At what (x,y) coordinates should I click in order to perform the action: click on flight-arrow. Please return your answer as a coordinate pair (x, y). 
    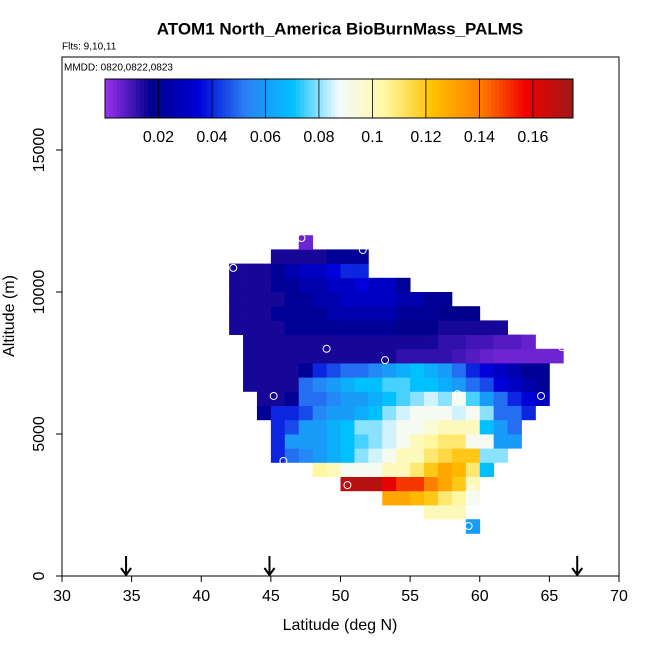
    Looking at the image, I should click on (126, 566).